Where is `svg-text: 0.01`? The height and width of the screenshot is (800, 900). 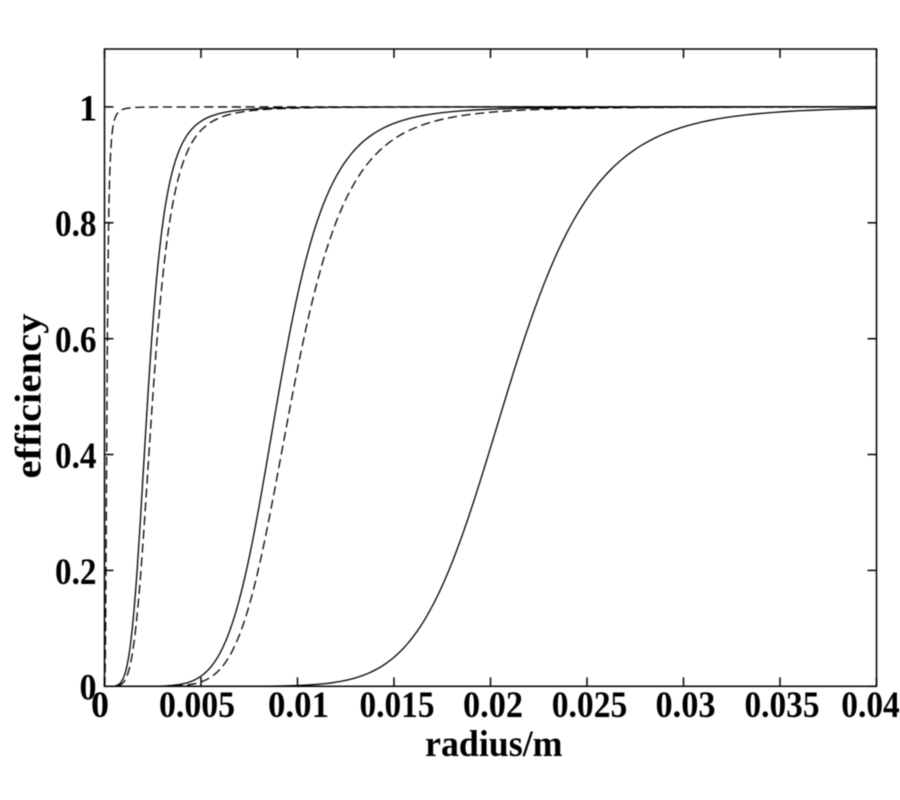 svg-text: 0.01 is located at coordinates (298, 704).